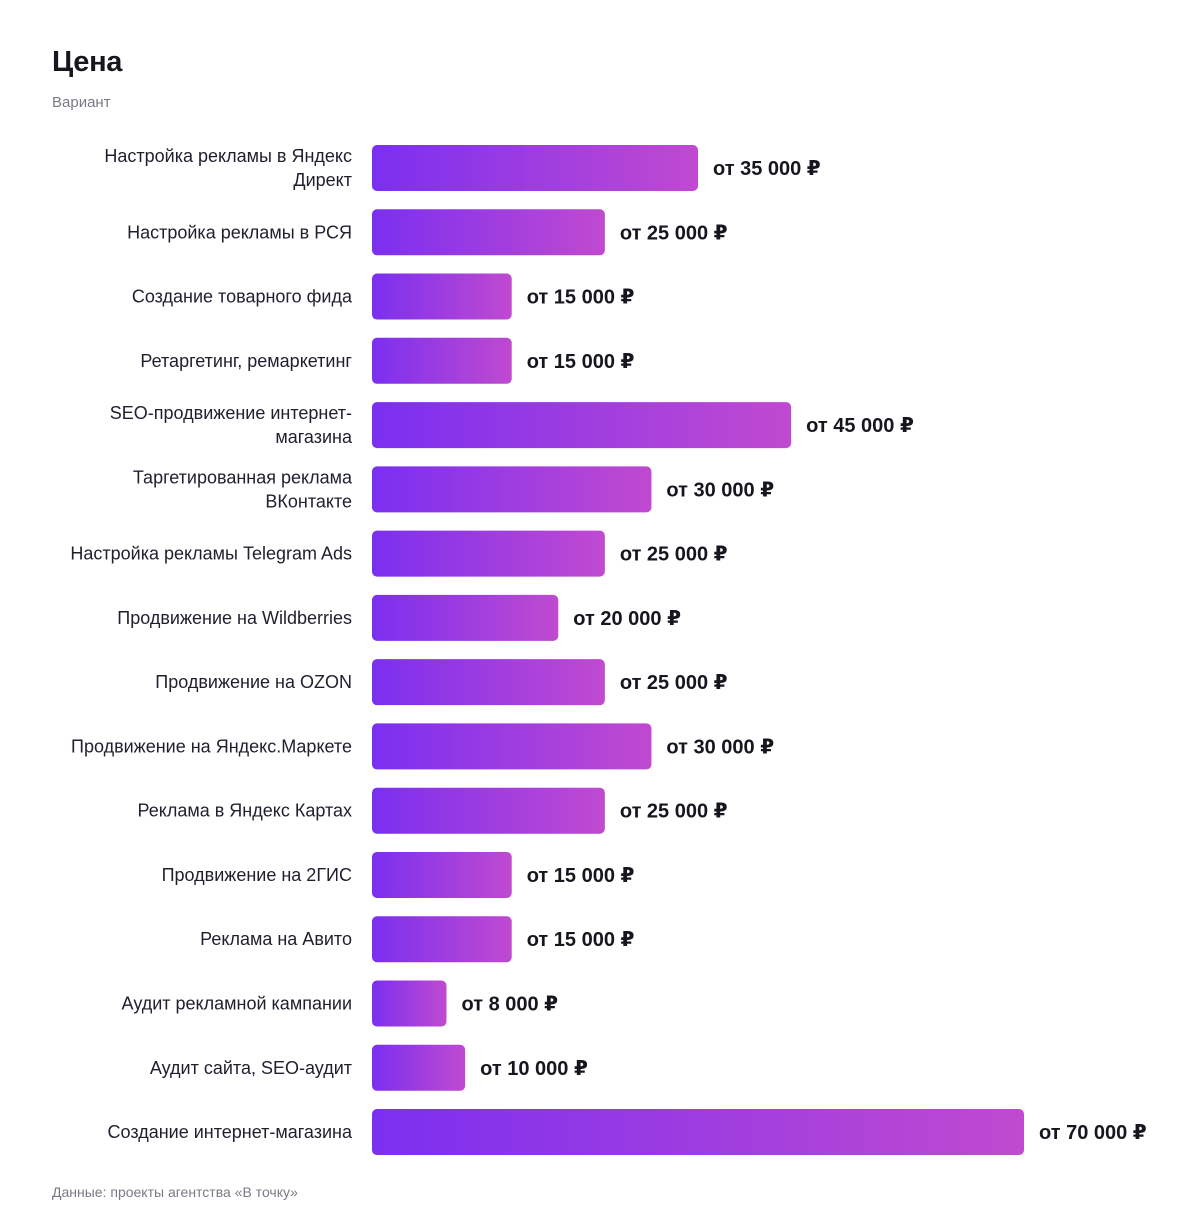 The image size is (1200, 1224). I want to click on category-label-line: Создание товарного фида, so click(242, 297).